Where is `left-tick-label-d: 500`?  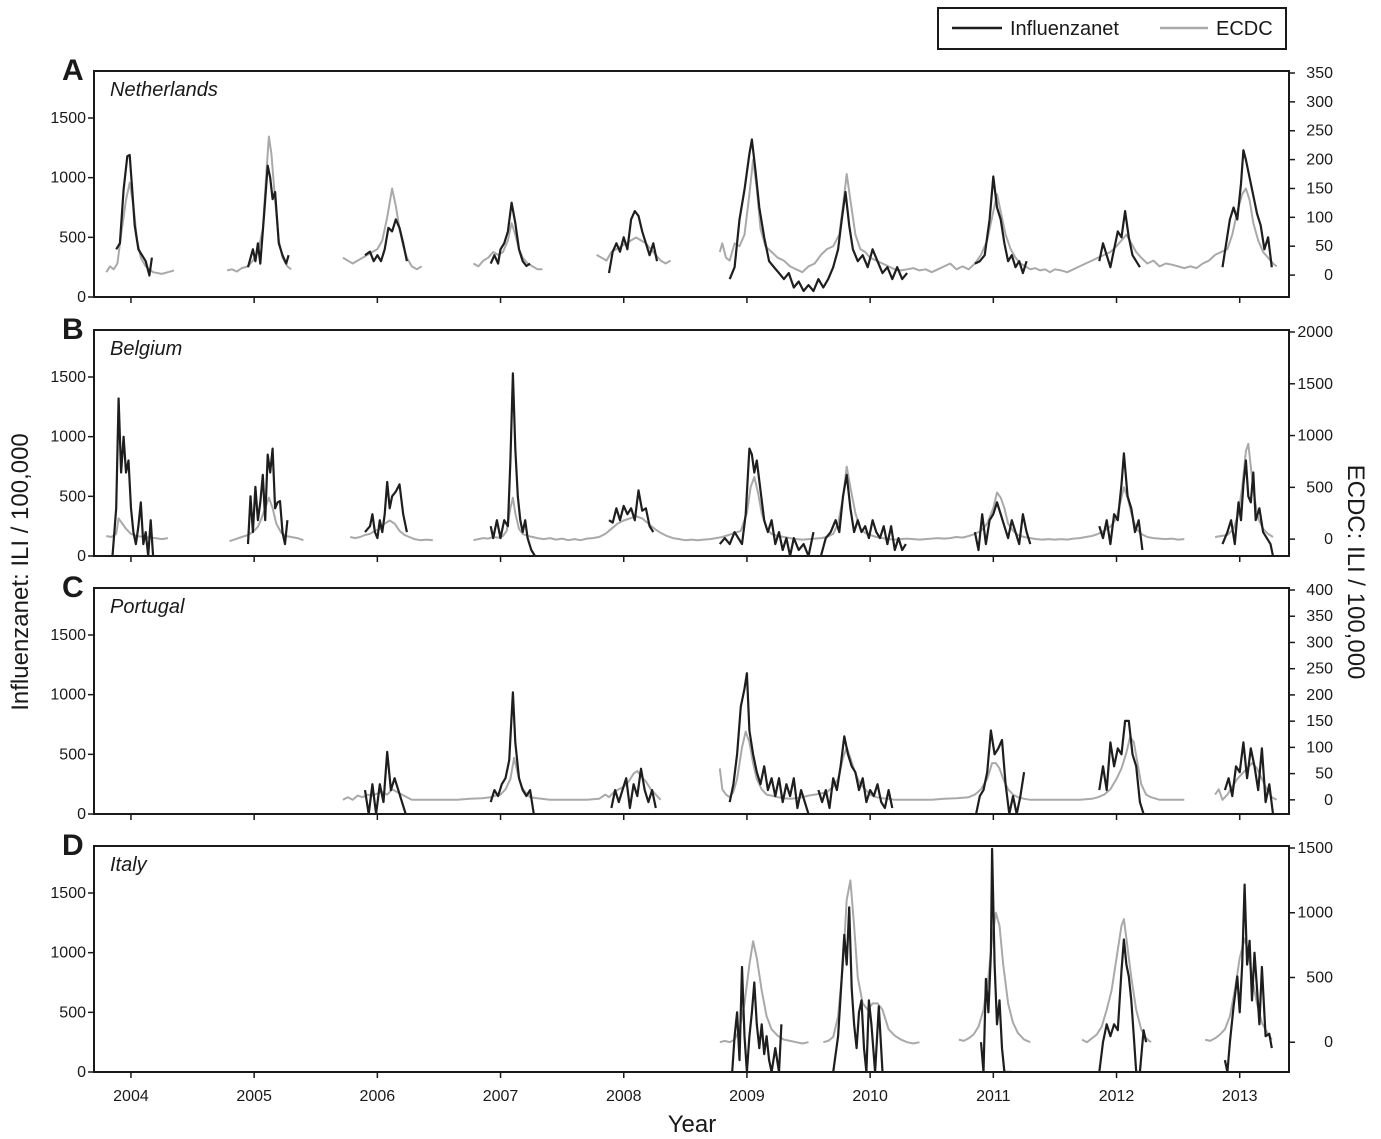
left-tick-label-d: 500 is located at coordinates (72, 1012).